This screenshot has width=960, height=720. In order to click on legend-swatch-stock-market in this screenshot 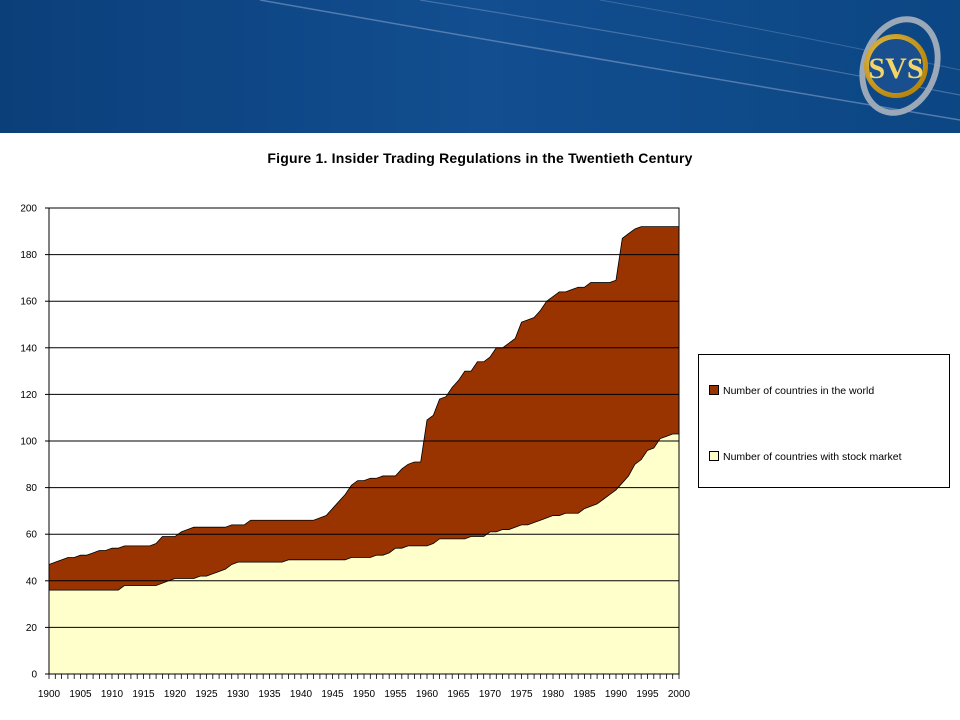, I will do `click(714, 456)`.